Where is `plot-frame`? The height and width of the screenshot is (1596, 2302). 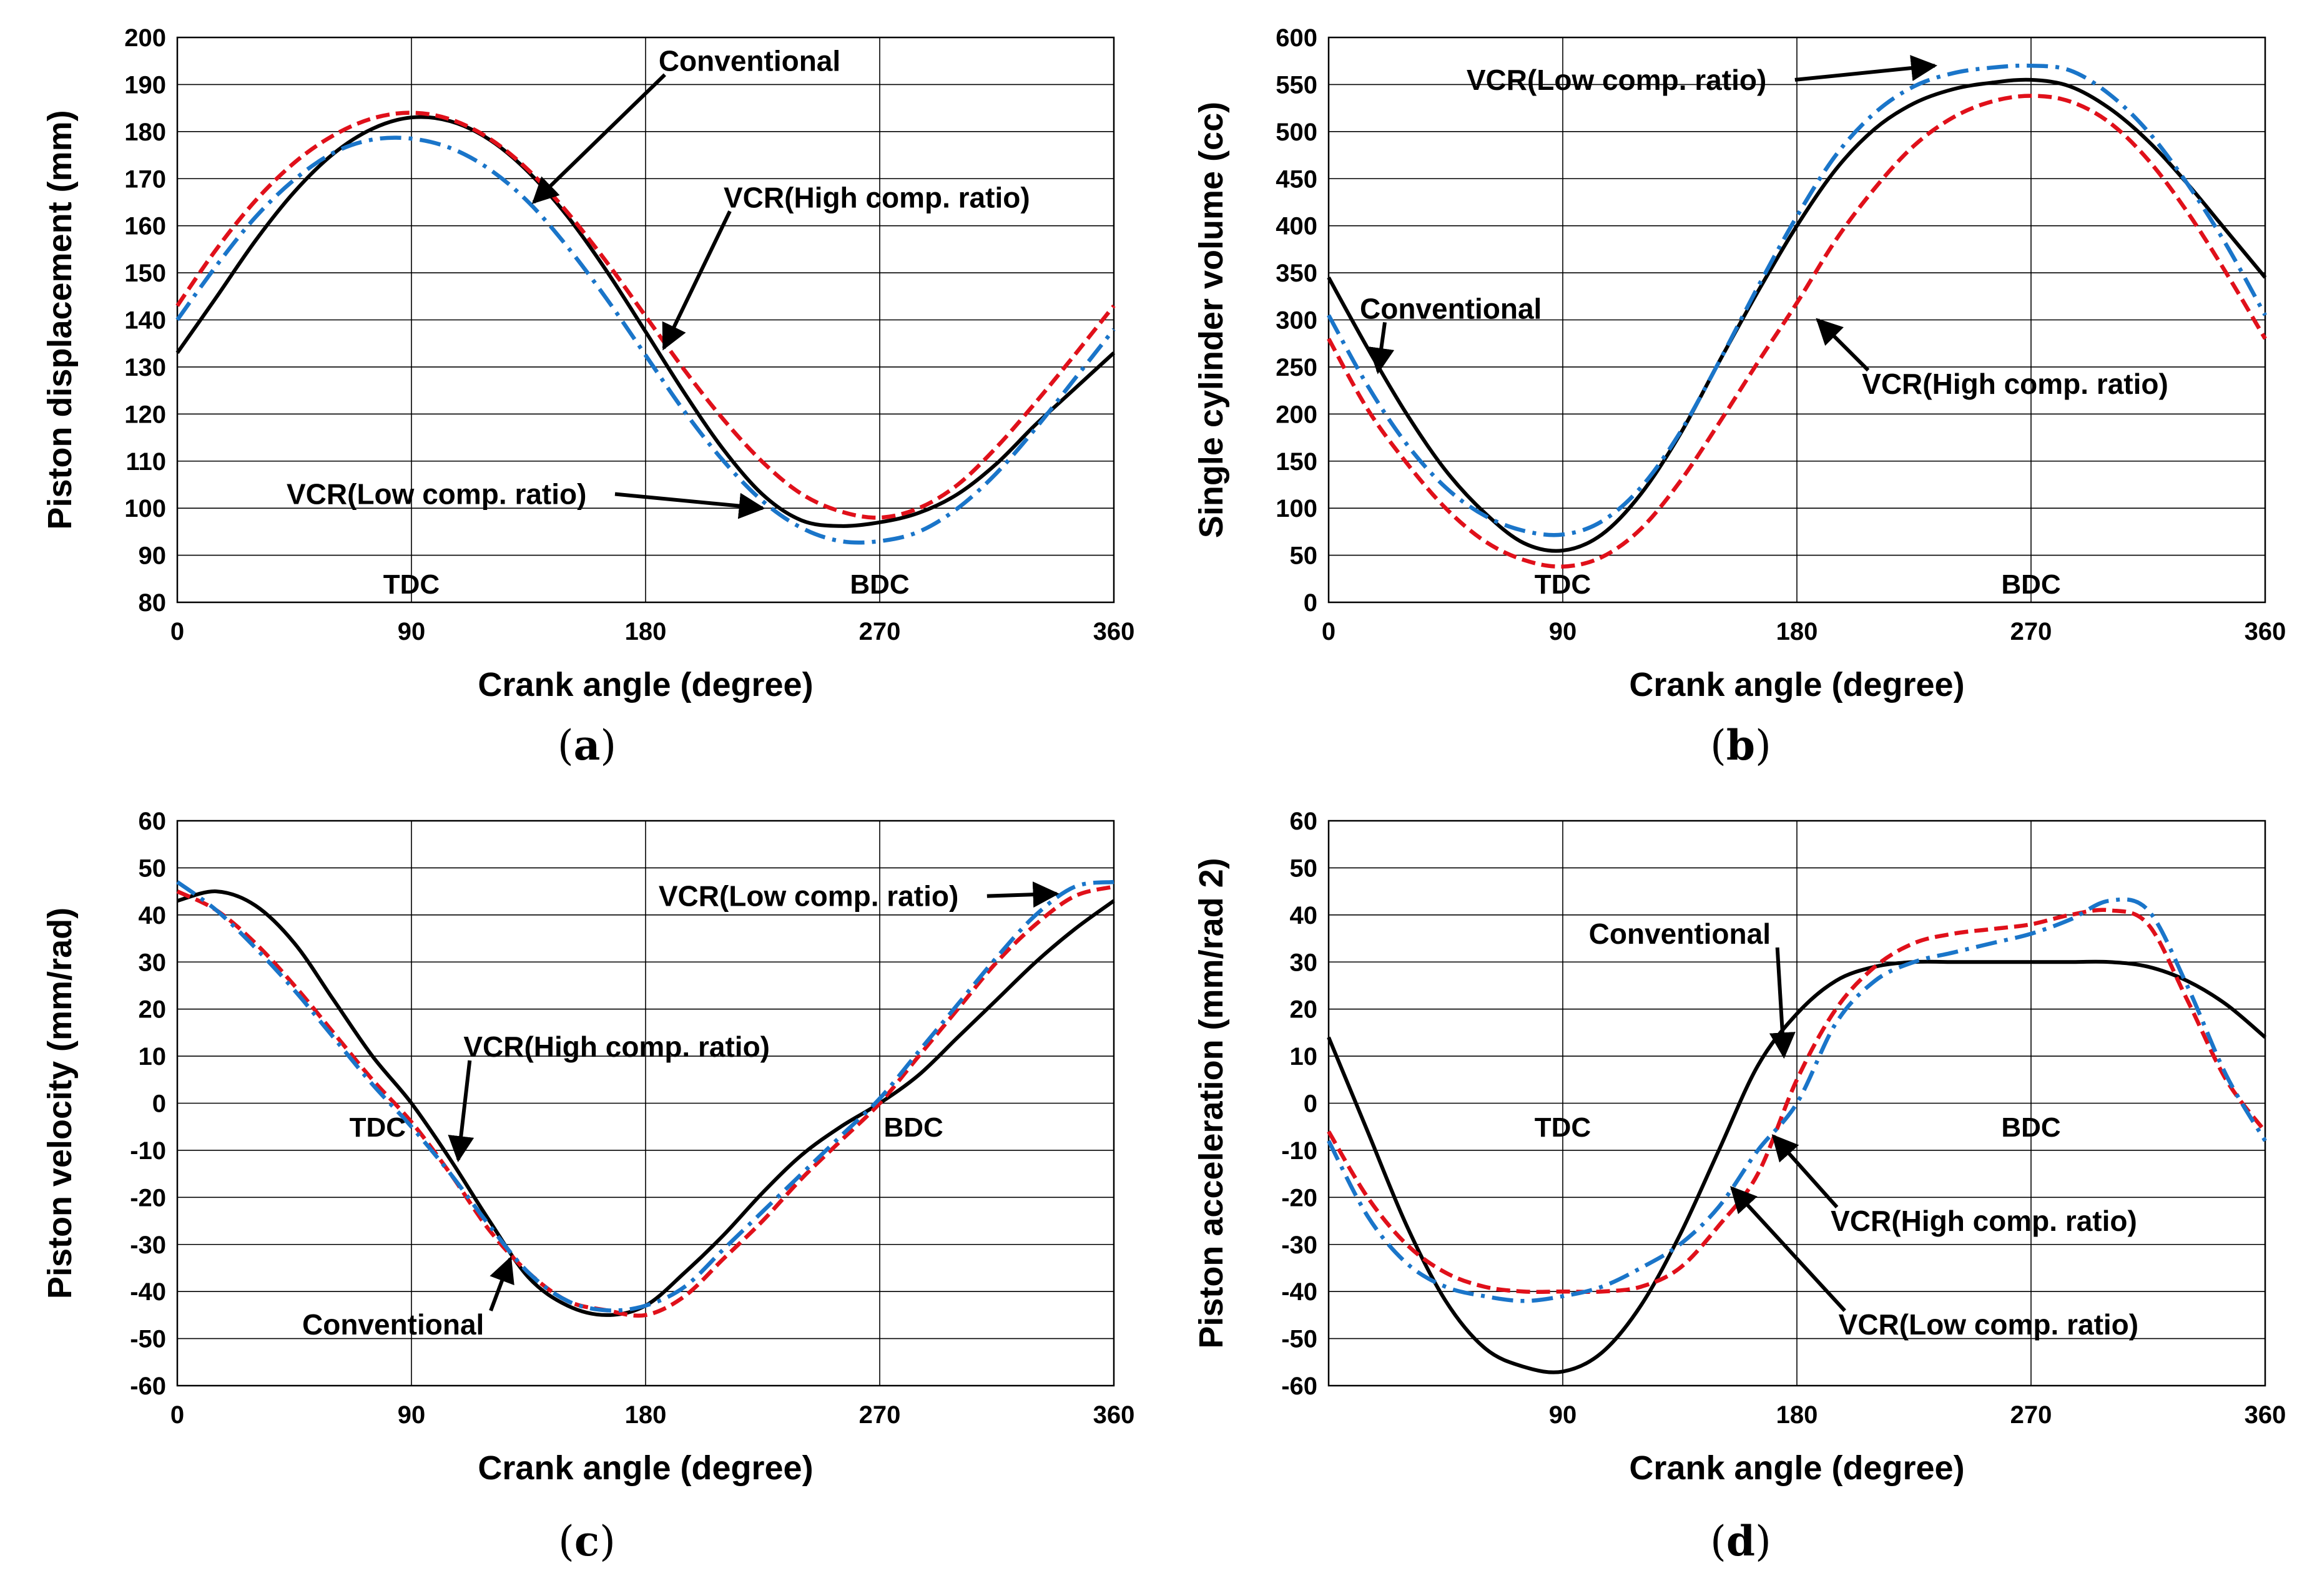 plot-frame is located at coordinates (1796, 1103).